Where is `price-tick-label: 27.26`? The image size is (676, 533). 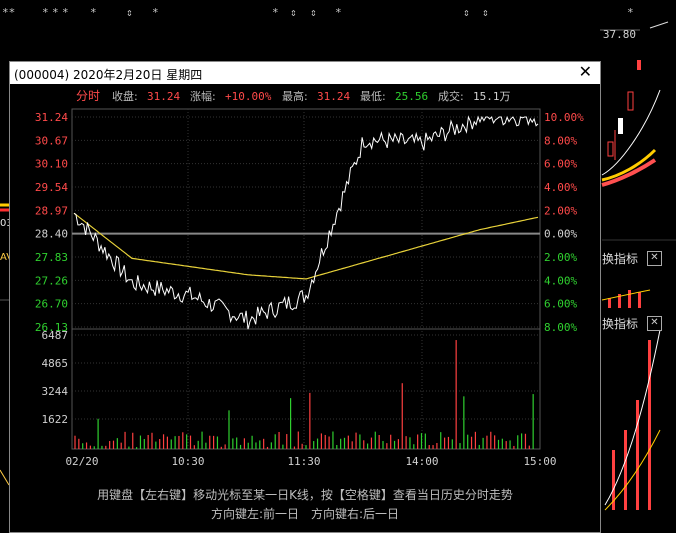
price-tick-label: 27.26 is located at coordinates (51, 280).